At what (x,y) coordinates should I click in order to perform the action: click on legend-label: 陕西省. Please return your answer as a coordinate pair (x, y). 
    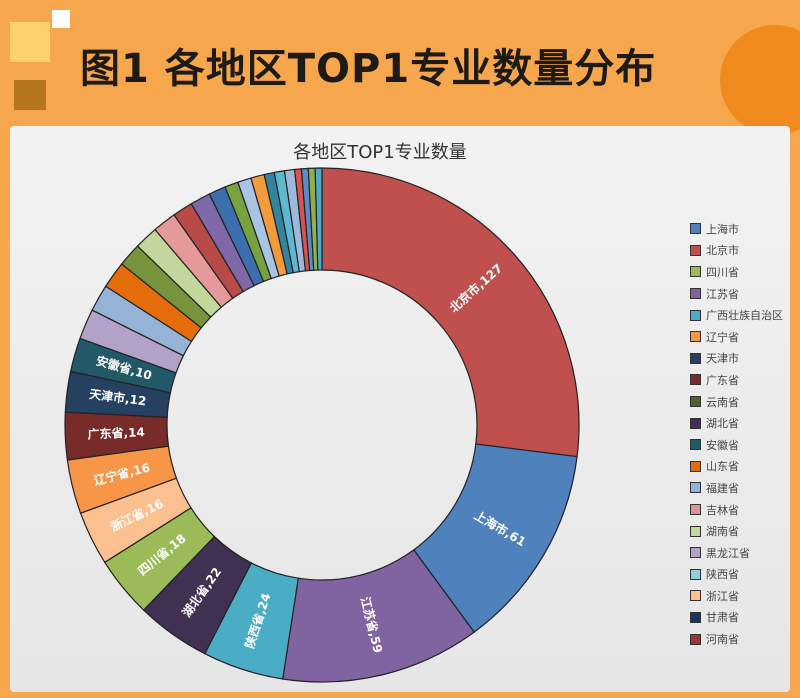
    Looking at the image, I should click on (722, 575).